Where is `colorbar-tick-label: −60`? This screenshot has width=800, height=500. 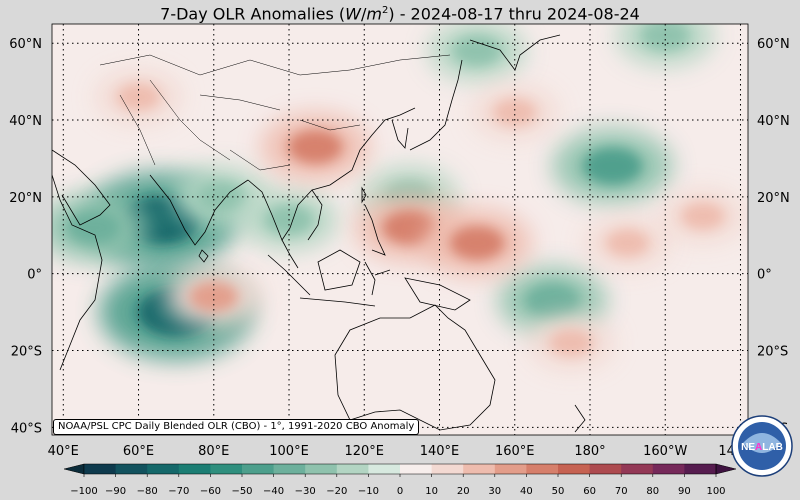 colorbar-tick-label: −60 is located at coordinates (210, 491).